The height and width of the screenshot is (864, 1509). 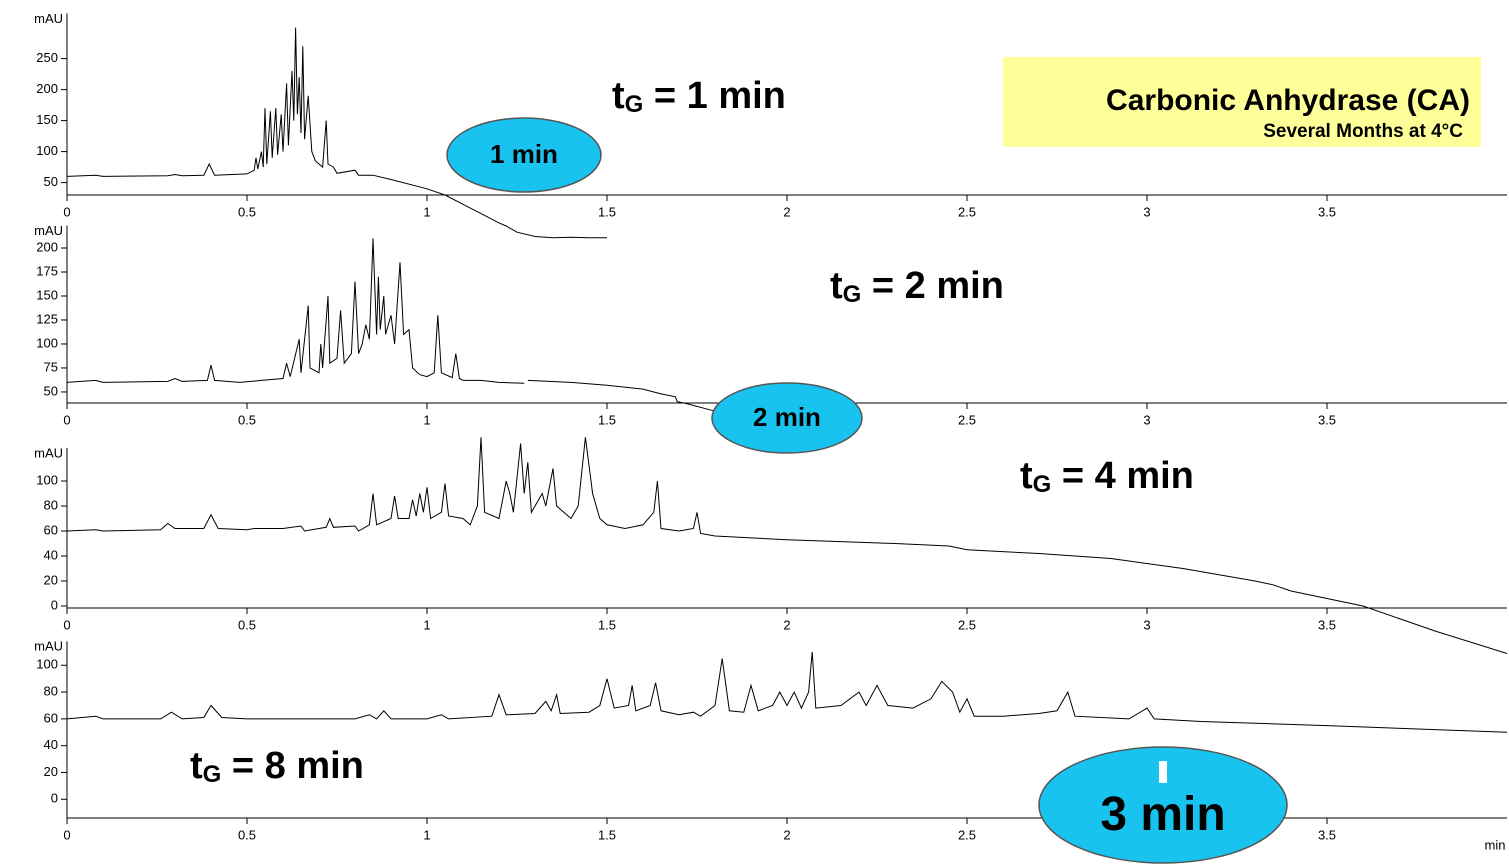 I want to click on gradient-time-label: tG = 1 min, so click(x=699, y=96).